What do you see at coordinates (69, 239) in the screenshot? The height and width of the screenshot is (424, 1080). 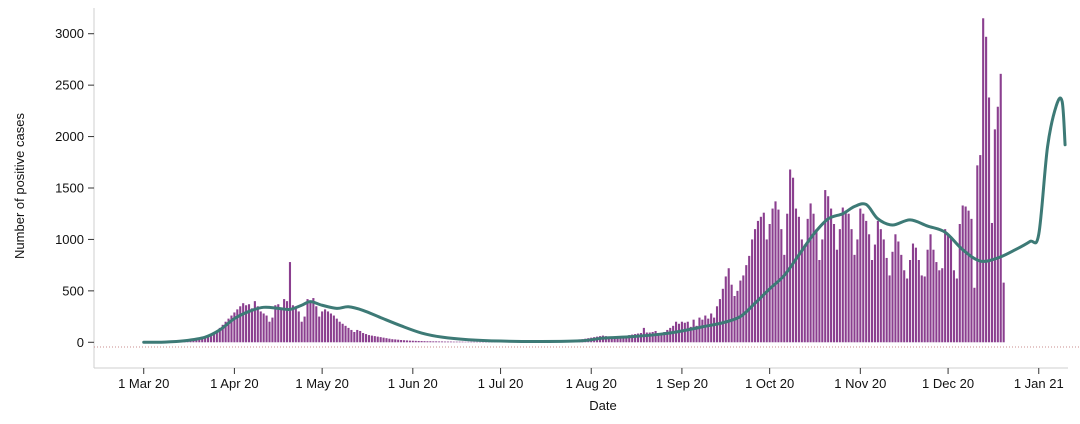 I see `y-tick-label: 1000` at bounding box center [69, 239].